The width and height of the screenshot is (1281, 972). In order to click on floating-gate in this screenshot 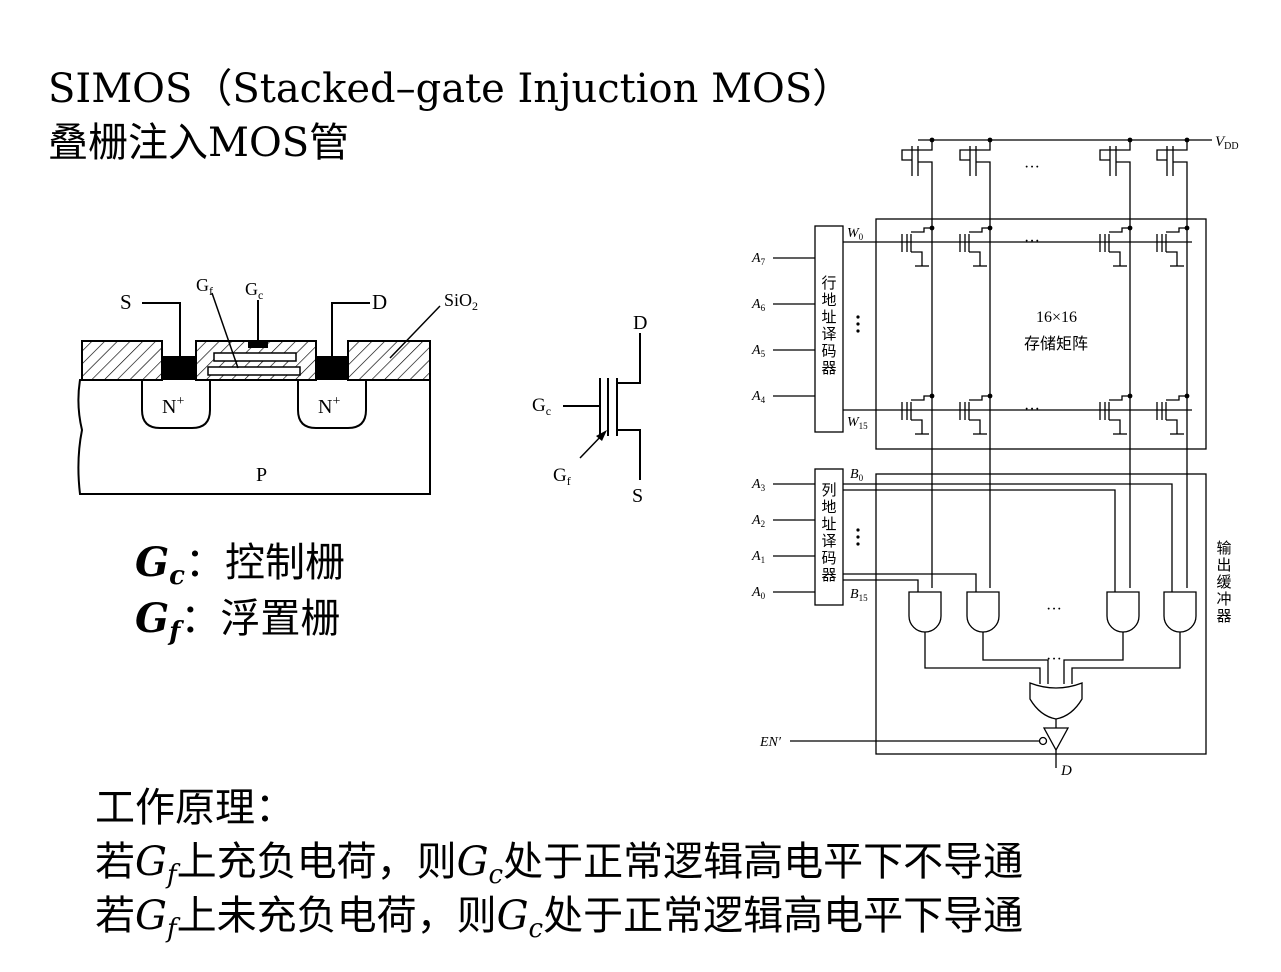, I will do `click(254, 371)`.